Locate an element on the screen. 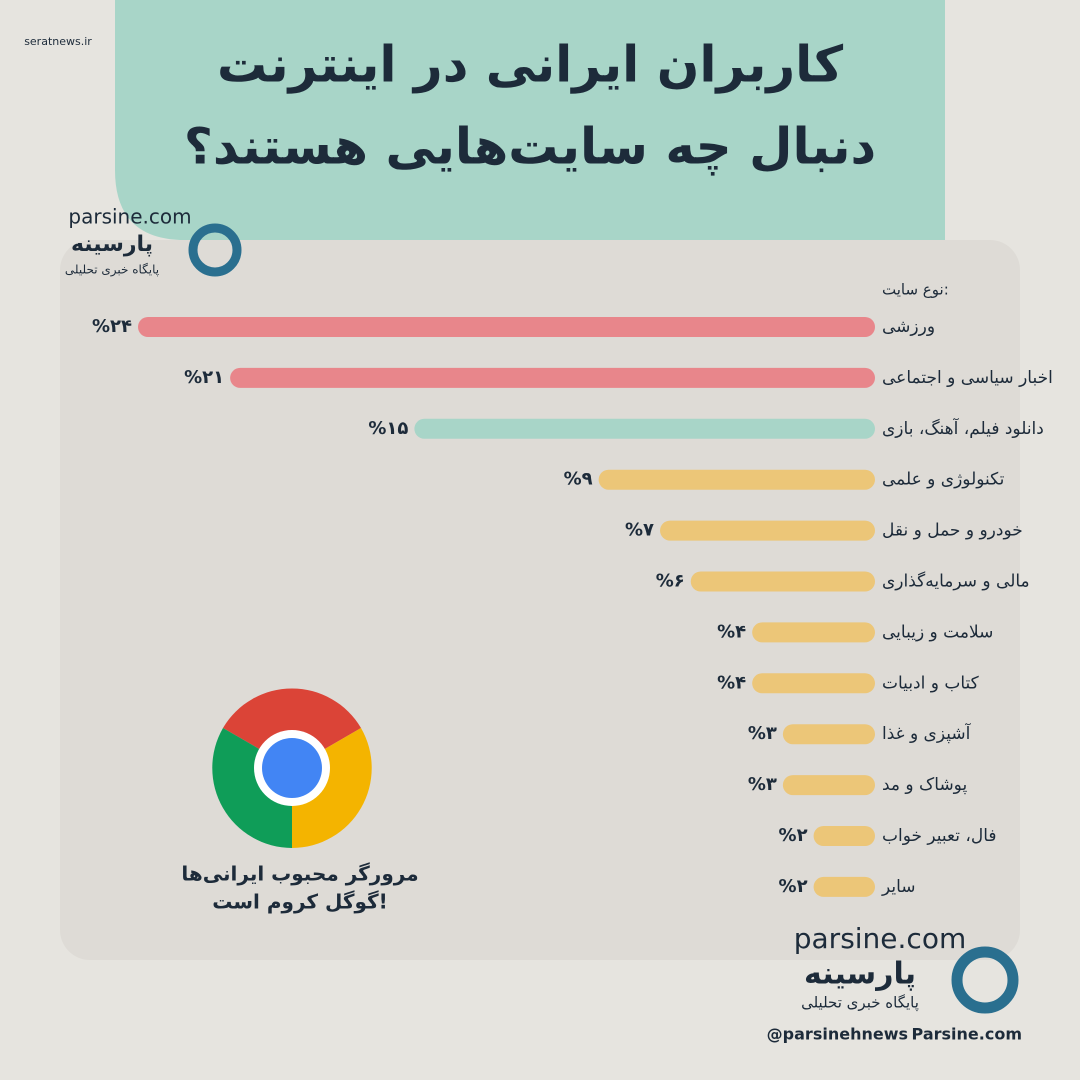 The image size is (1080, 1080). category-label: اخبار سیاسی و اجتماعی is located at coordinates (967, 378).